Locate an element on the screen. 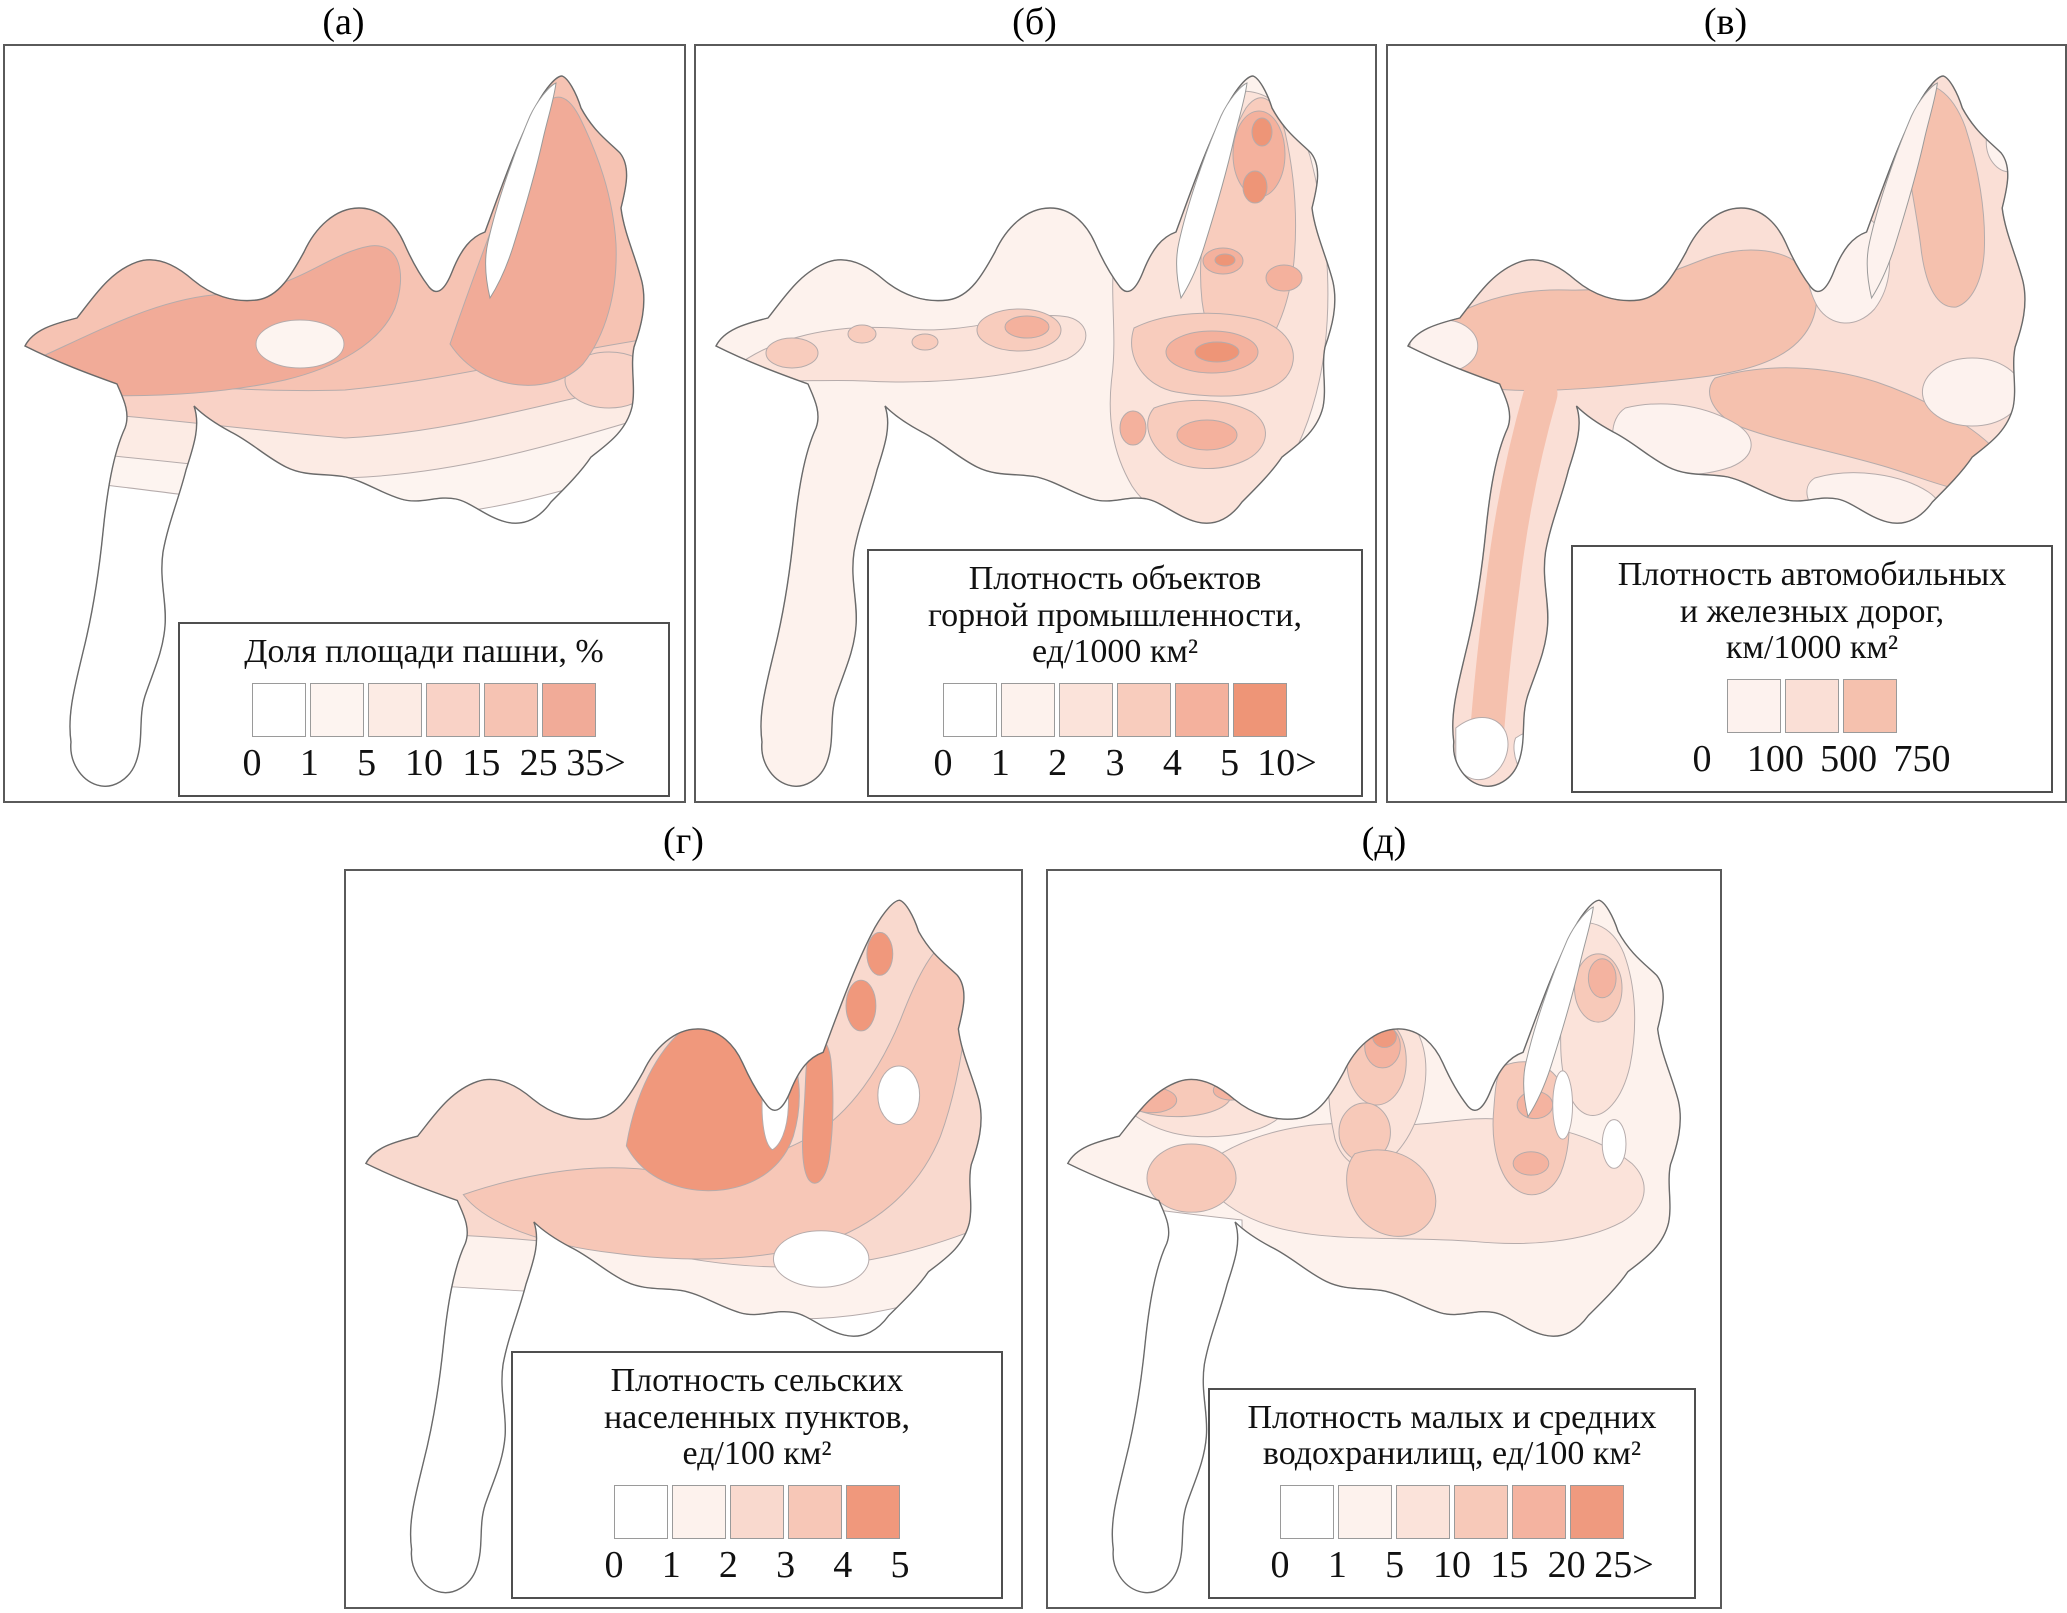 Image resolution: width=2067 pixels, height=1613 pixels. legend-ticks: 0 1 2 3 4 5 10> is located at coordinates (1125, 765).